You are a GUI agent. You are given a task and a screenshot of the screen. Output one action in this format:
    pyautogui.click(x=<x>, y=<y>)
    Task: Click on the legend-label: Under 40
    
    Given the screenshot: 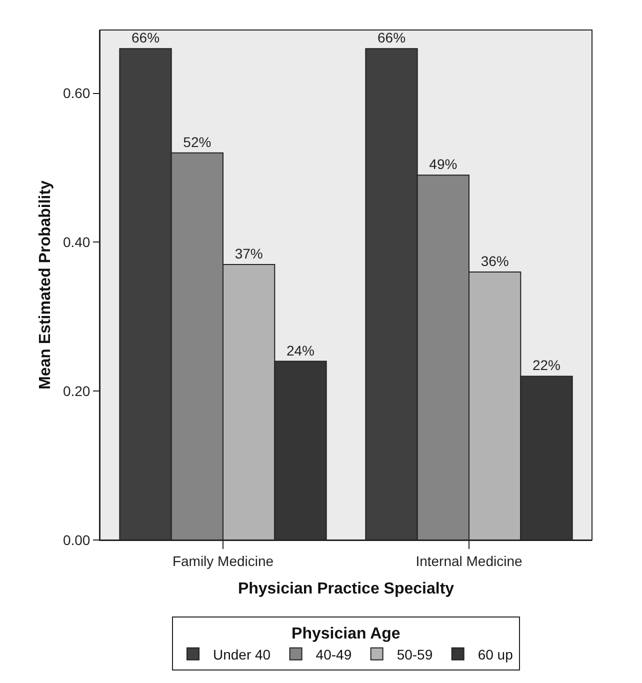 What is the action you would take?
    pyautogui.click(x=242, y=654)
    